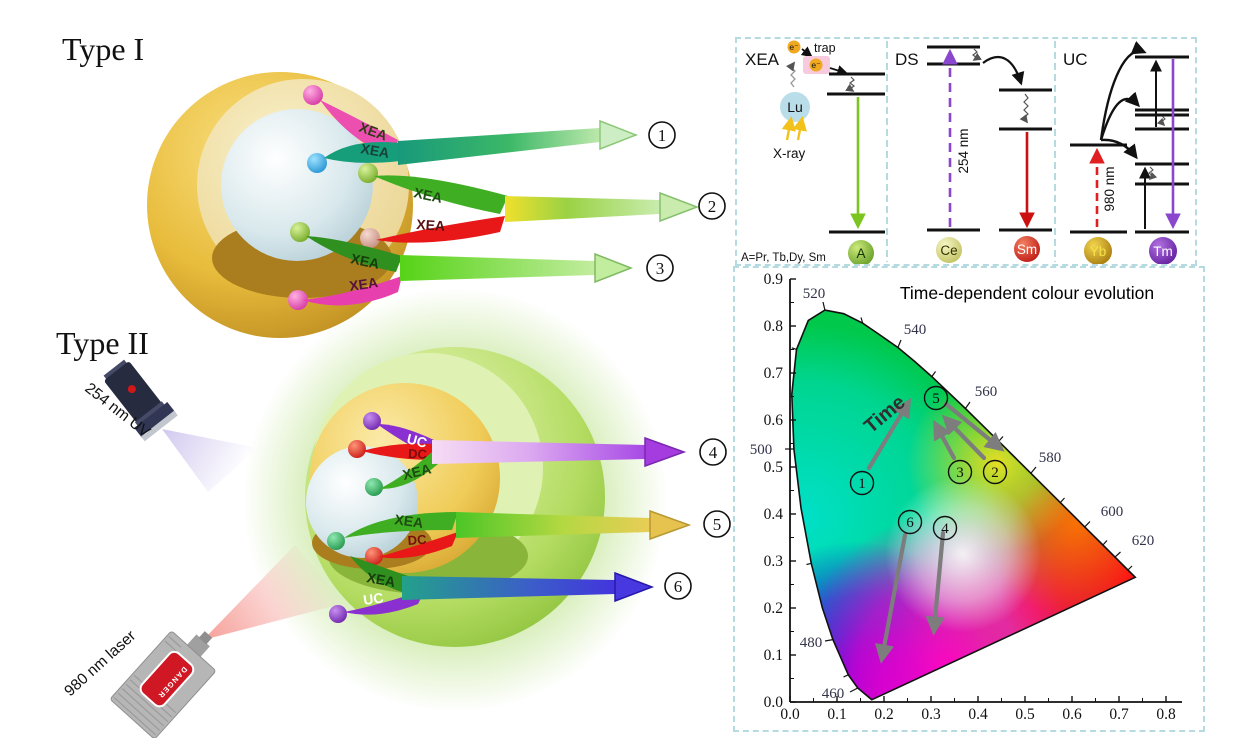 Image resolution: width=1257 pixels, height=738 pixels. I want to click on uc-energy-levels, so click(1129, 144).